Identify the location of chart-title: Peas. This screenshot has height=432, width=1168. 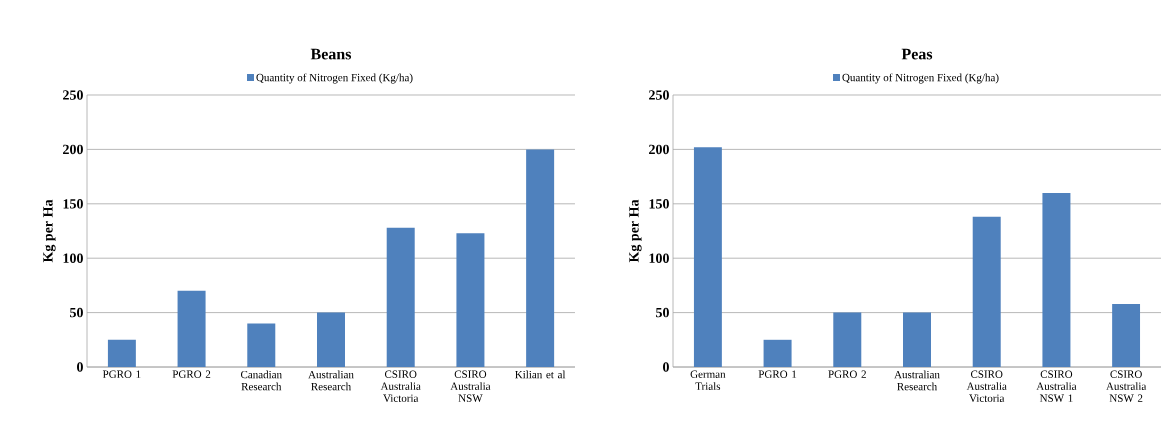
(917, 54).